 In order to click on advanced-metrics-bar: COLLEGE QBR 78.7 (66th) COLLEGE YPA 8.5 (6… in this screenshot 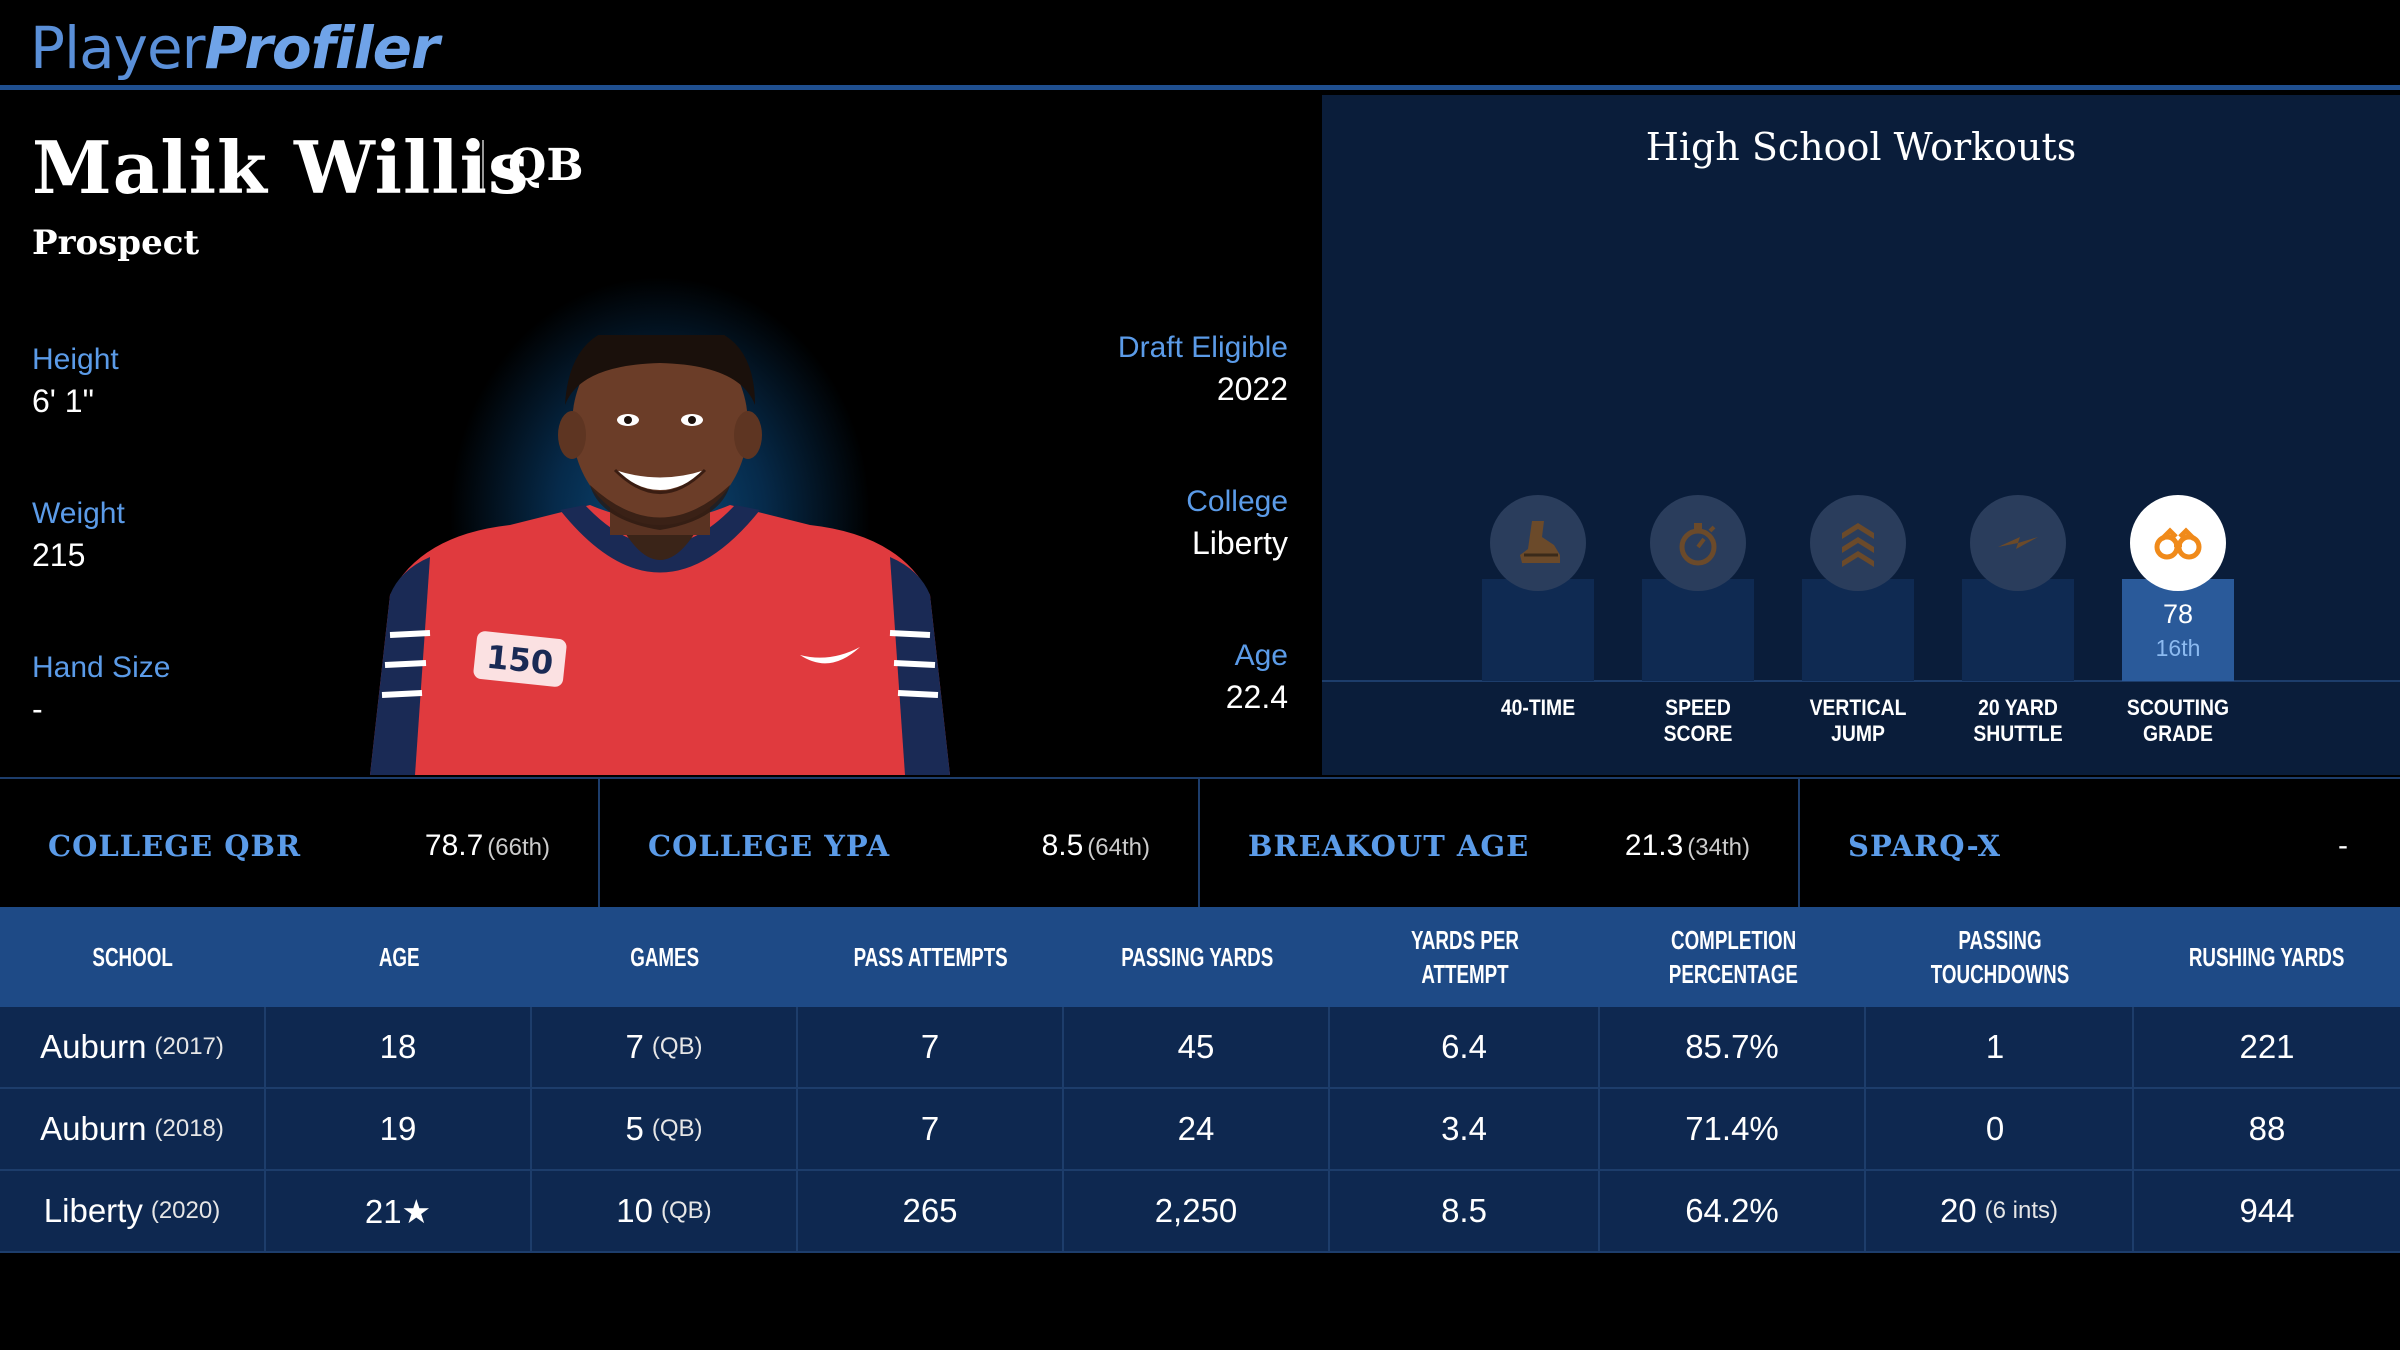, I will do `click(1200, 843)`.